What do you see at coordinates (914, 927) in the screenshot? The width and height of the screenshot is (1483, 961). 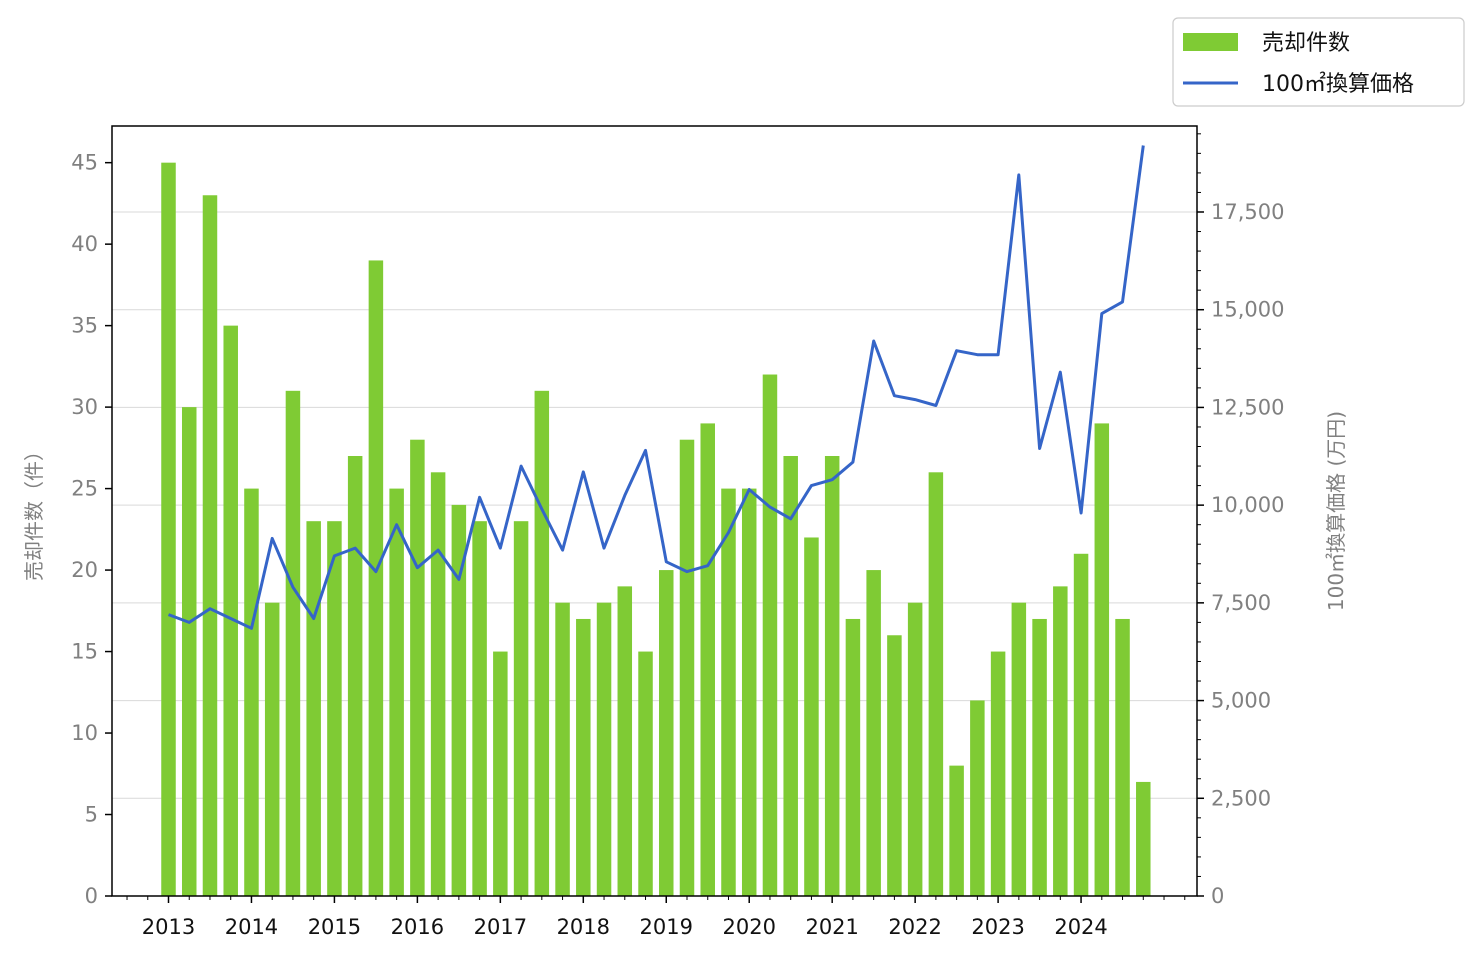 I see `x-tick-label-9: 2022` at bounding box center [914, 927].